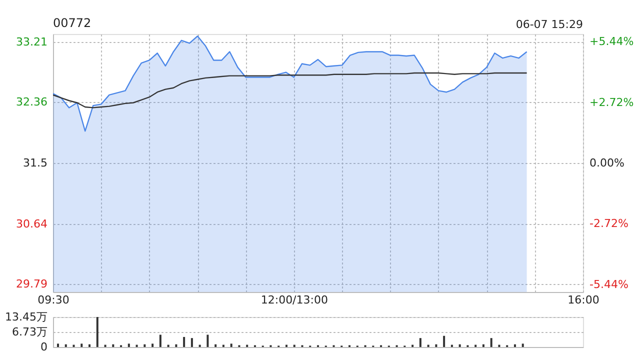  Describe the element at coordinates (32, 284) in the screenshot. I see `y-tick-label: 29.79` at that location.